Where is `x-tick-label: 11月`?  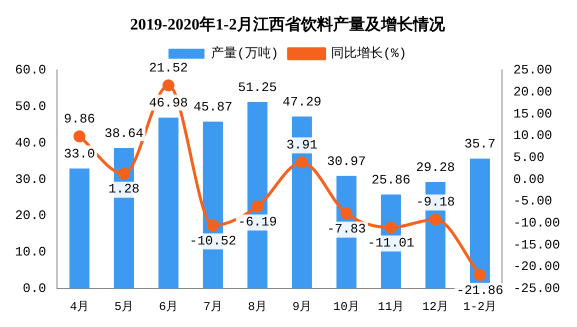 x-tick-label: 11月 is located at coordinates (391, 307).